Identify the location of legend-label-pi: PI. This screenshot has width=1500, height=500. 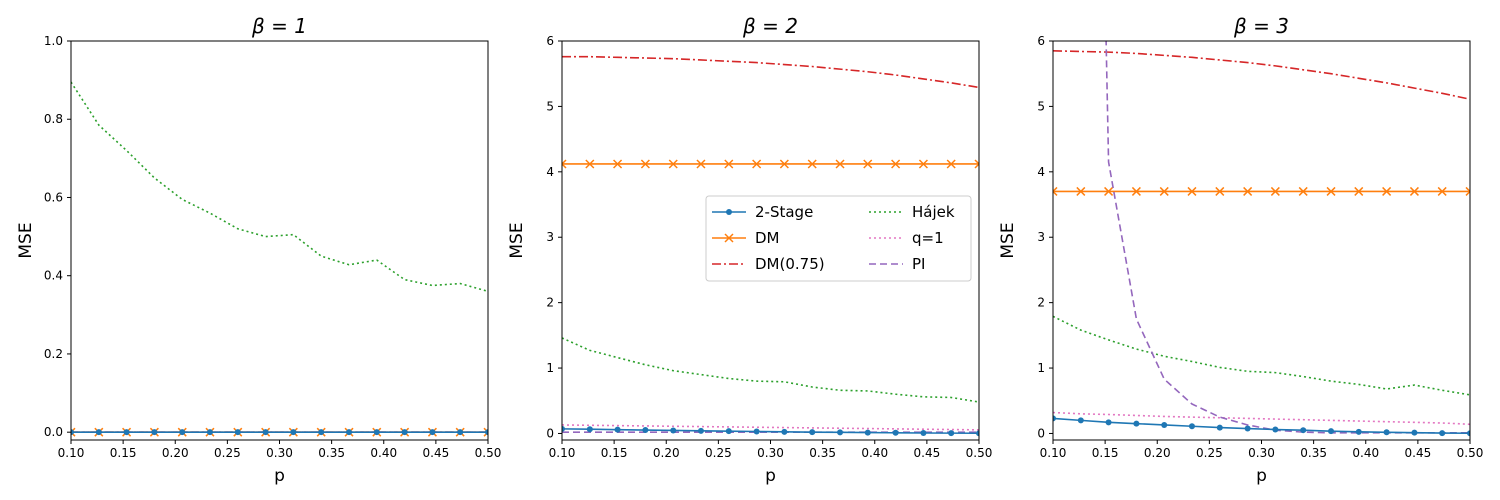
(918, 264).